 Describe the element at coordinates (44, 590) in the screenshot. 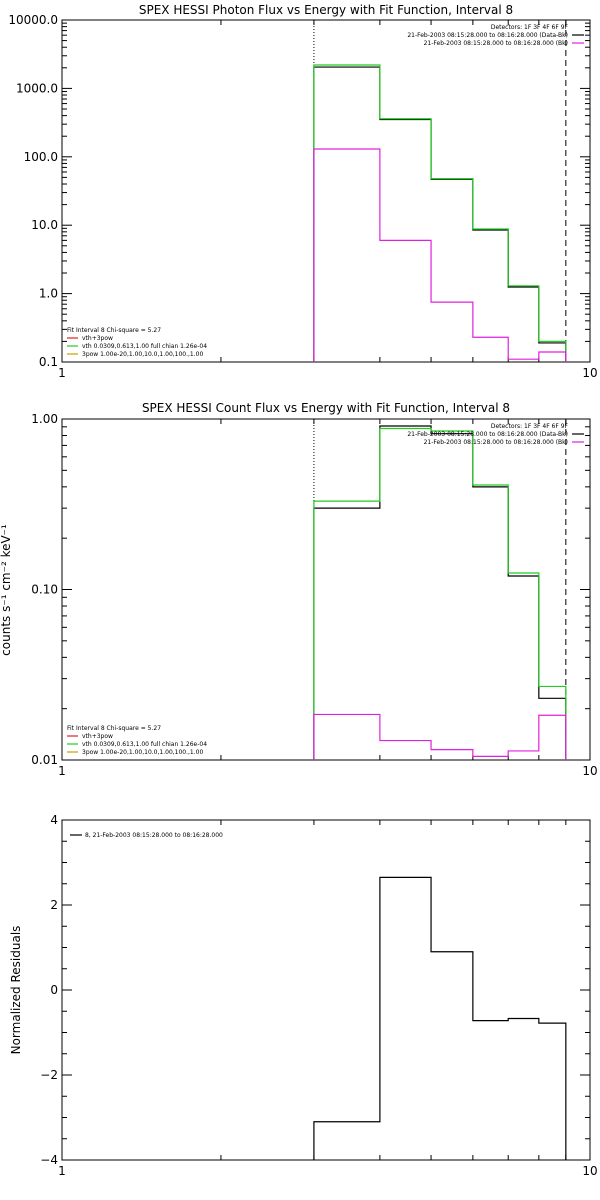

I see `y-tick-label: 0.10` at that location.